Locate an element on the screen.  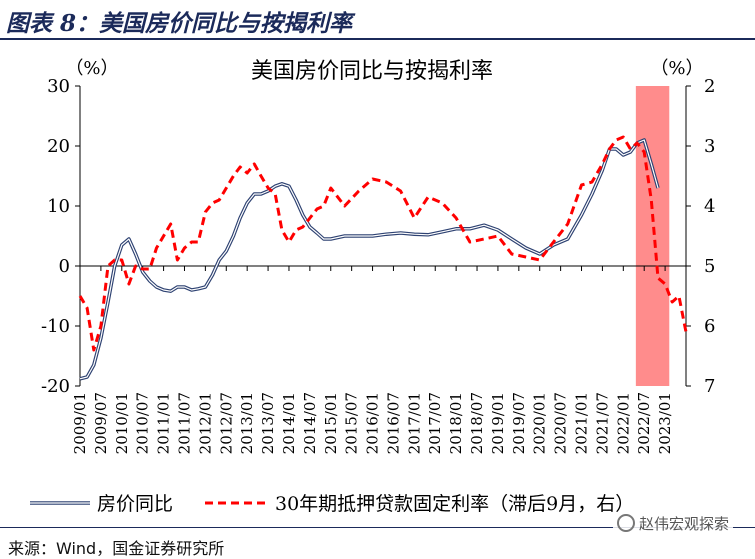
x-tick-label: 2012/01 is located at coordinates (205, 423).